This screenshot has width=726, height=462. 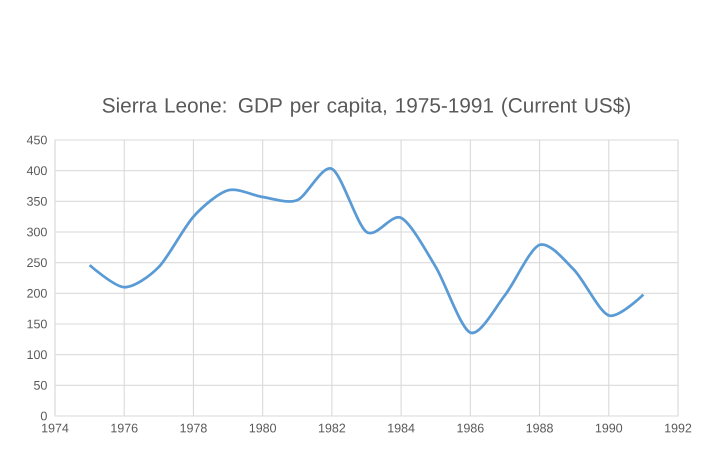 I want to click on x-tick-label: 1988, so click(x=539, y=428).